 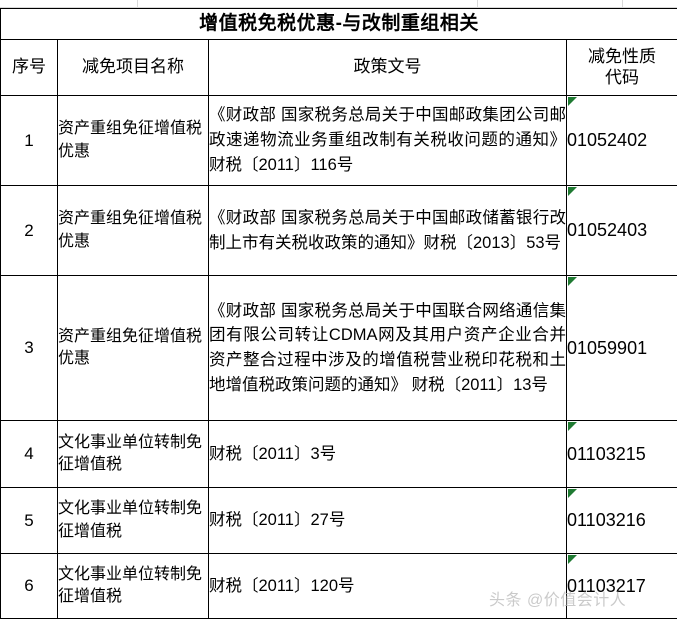 I want to click on cell-code: 01052403, so click(x=621, y=230).